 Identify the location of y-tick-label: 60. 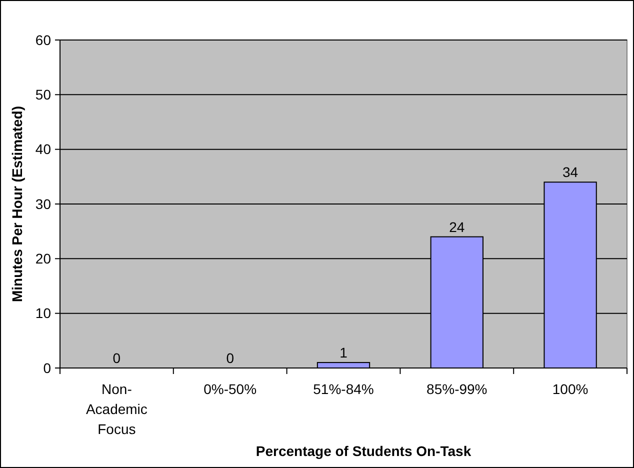
(43, 40).